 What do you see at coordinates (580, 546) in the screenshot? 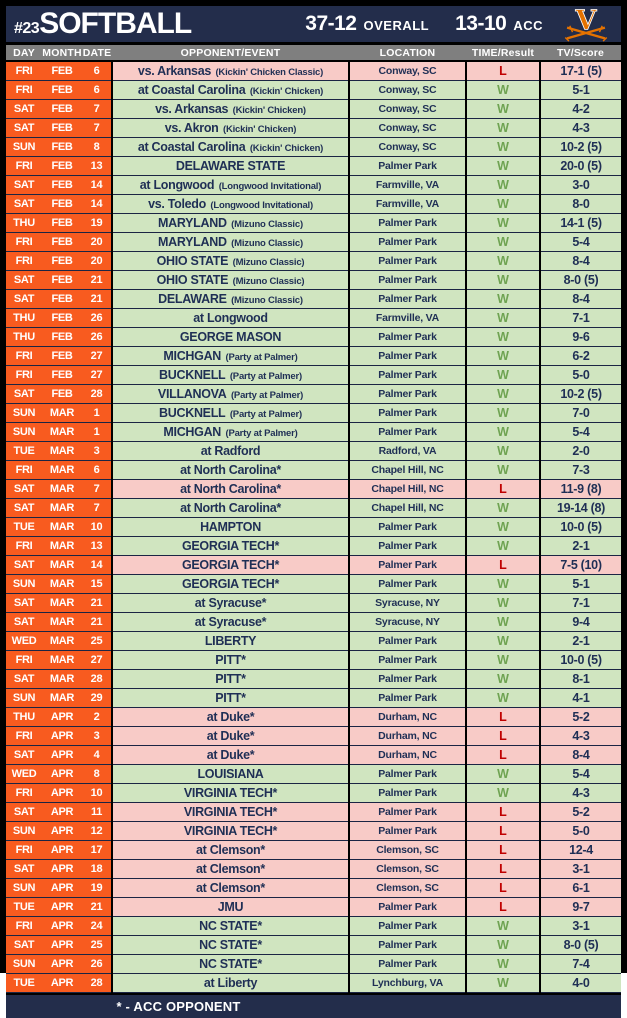
I see `score-cell: 2-1` at bounding box center [580, 546].